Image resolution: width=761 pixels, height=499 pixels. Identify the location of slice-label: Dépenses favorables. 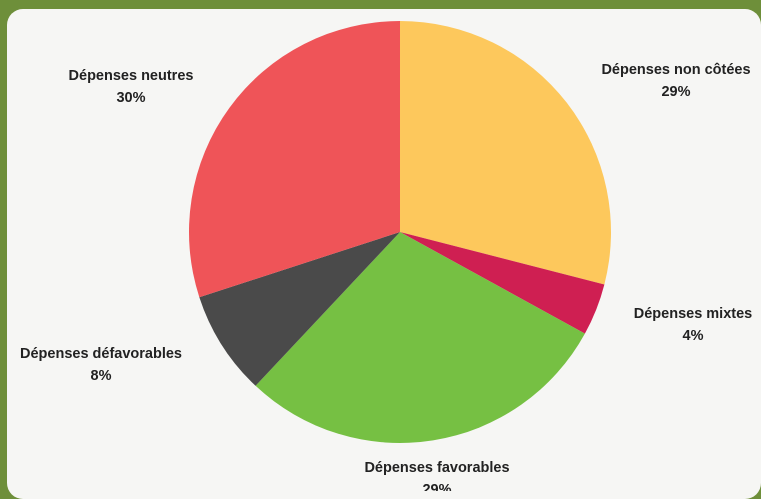
(436, 468).